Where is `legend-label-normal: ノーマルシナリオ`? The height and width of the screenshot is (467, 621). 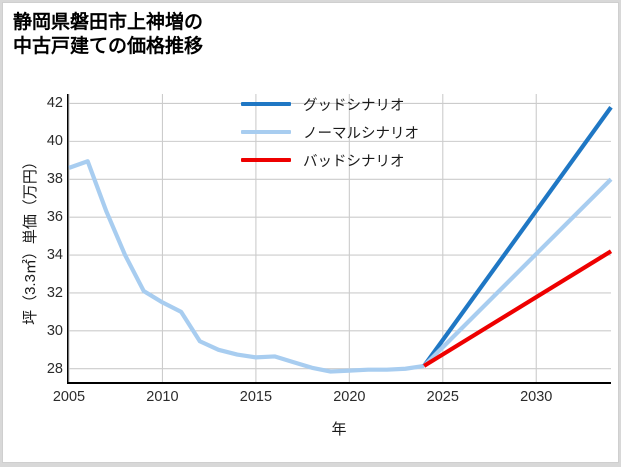 legend-label-normal: ノーマルシナリオ is located at coordinates (361, 133).